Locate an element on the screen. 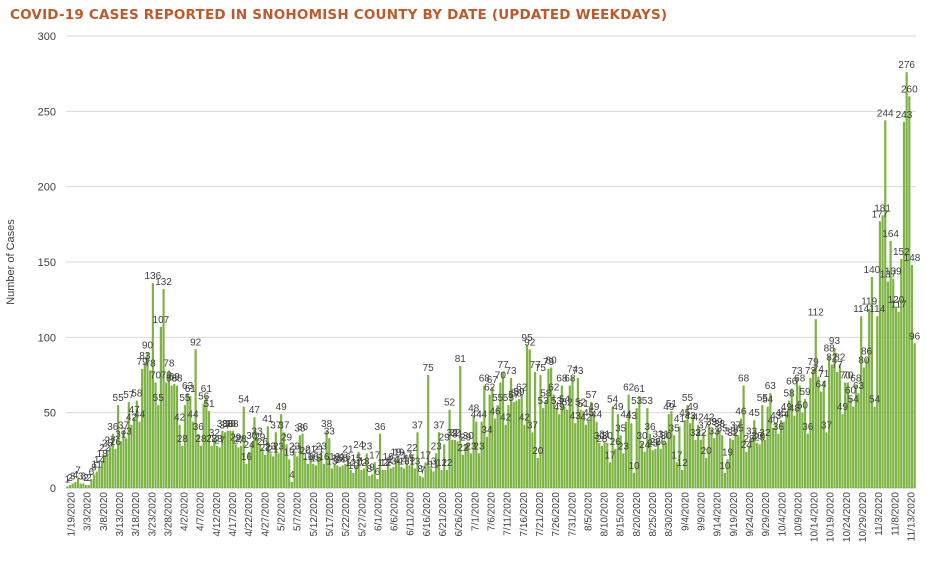 The image size is (940, 572). data-label: 80 is located at coordinates (552, 360).